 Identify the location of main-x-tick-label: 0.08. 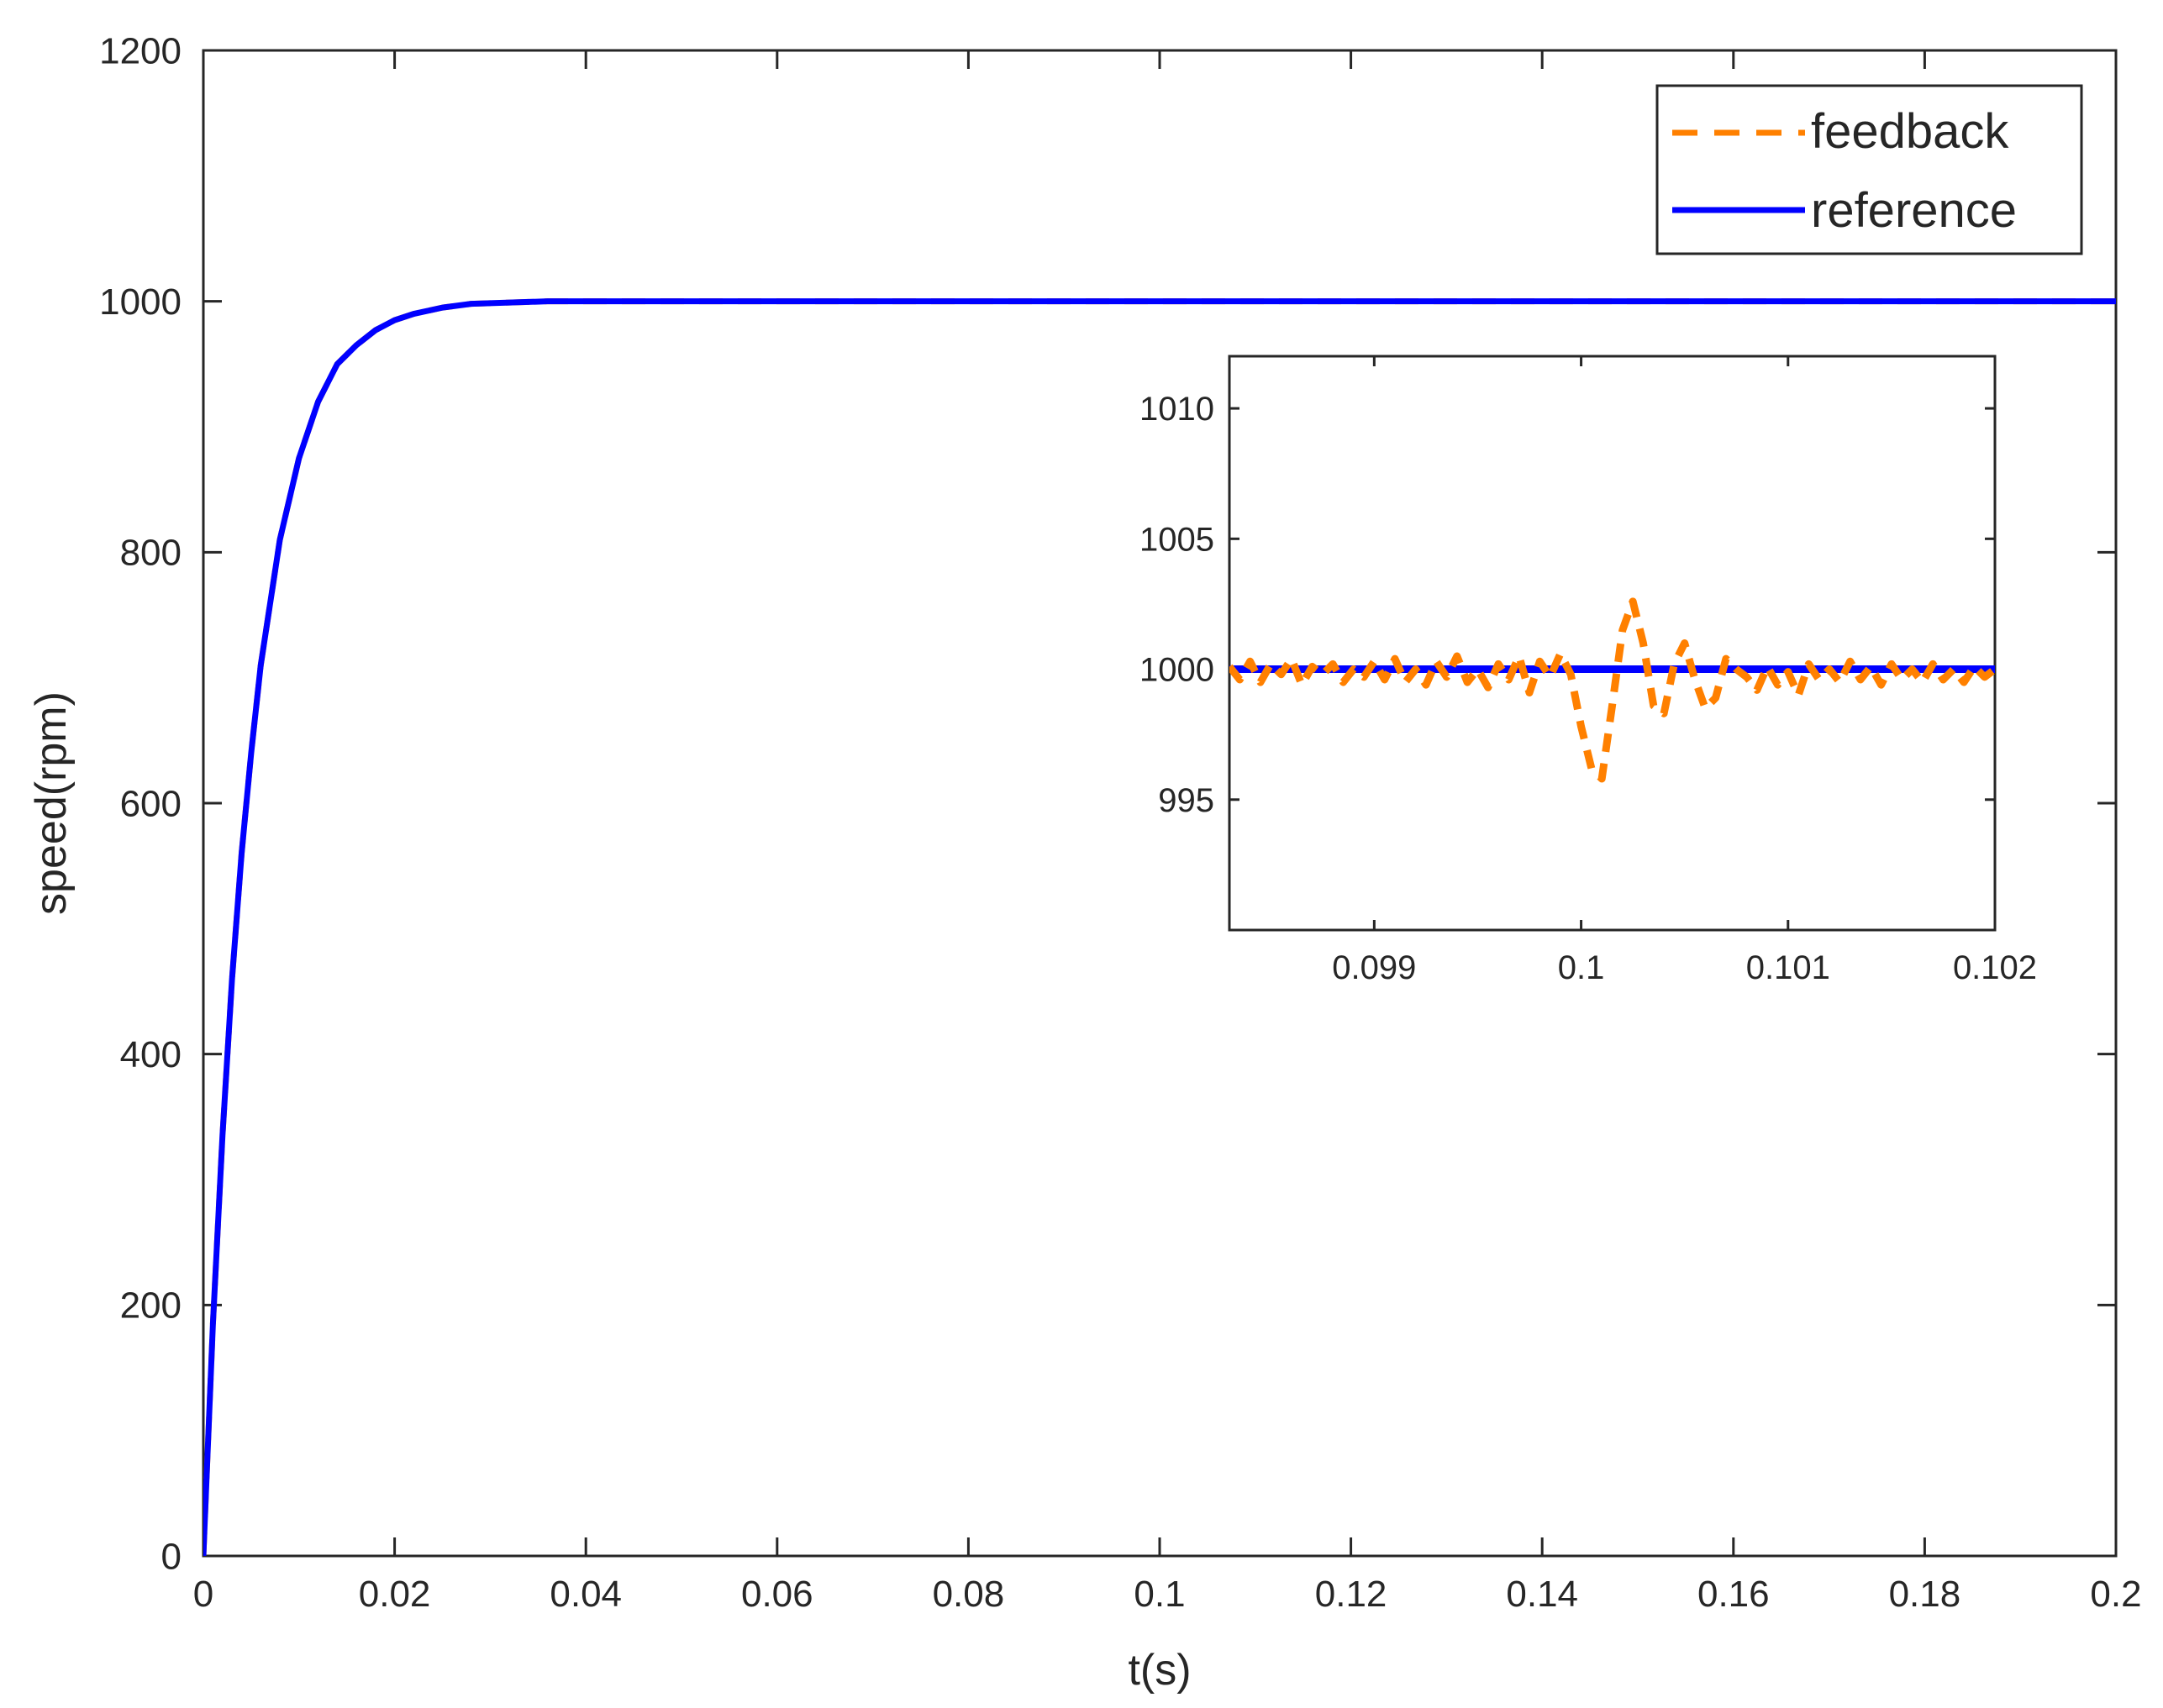
(969, 1594).